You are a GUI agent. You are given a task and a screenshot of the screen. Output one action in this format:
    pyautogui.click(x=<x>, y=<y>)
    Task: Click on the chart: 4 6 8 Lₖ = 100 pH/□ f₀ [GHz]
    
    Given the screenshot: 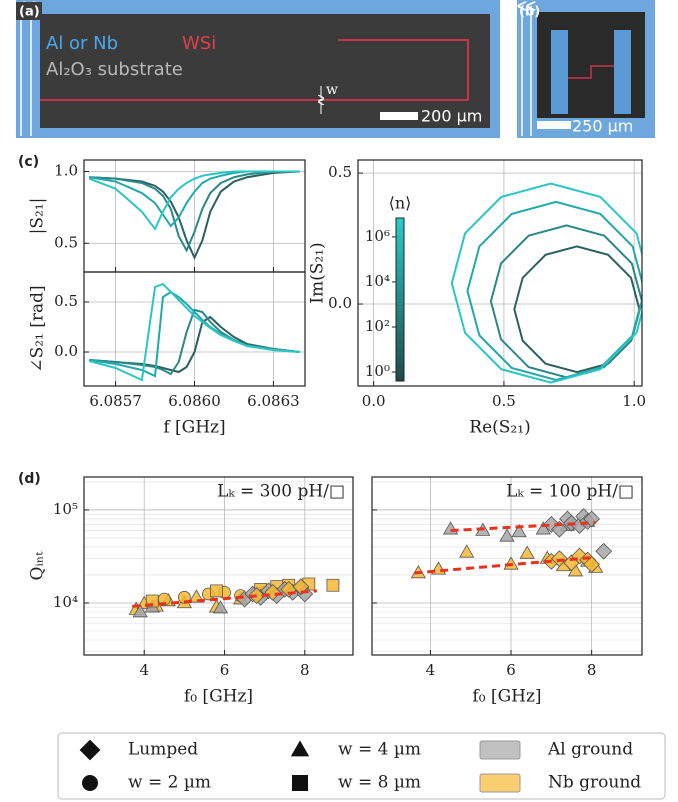 What is the action you would take?
    pyautogui.click(x=507, y=591)
    